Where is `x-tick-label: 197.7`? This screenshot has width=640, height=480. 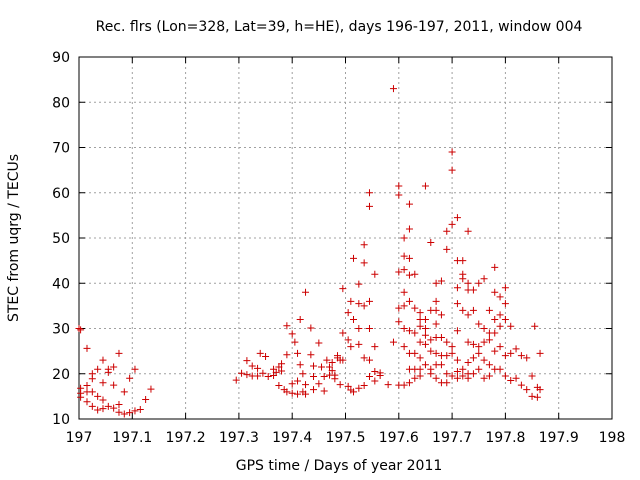 x-tick-label: 197.7 is located at coordinates (452, 438).